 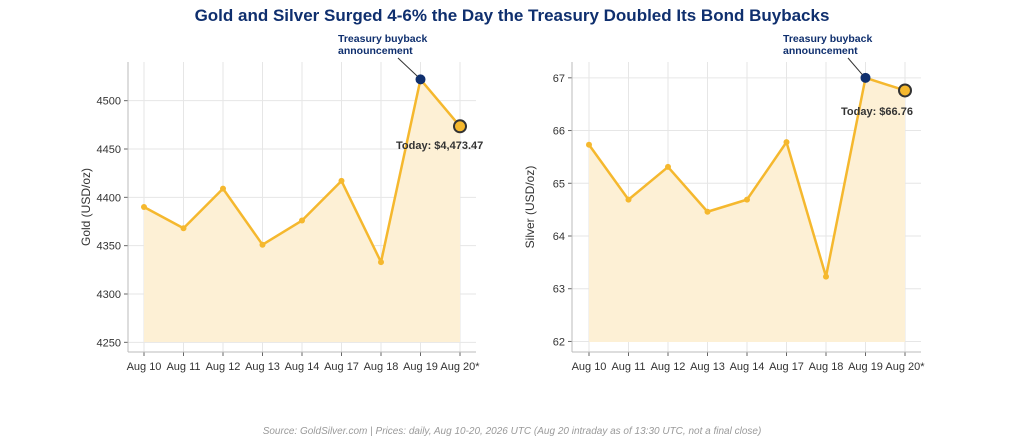 I want to click on y-axis-label: Silver (USD/oz), so click(x=530, y=207).